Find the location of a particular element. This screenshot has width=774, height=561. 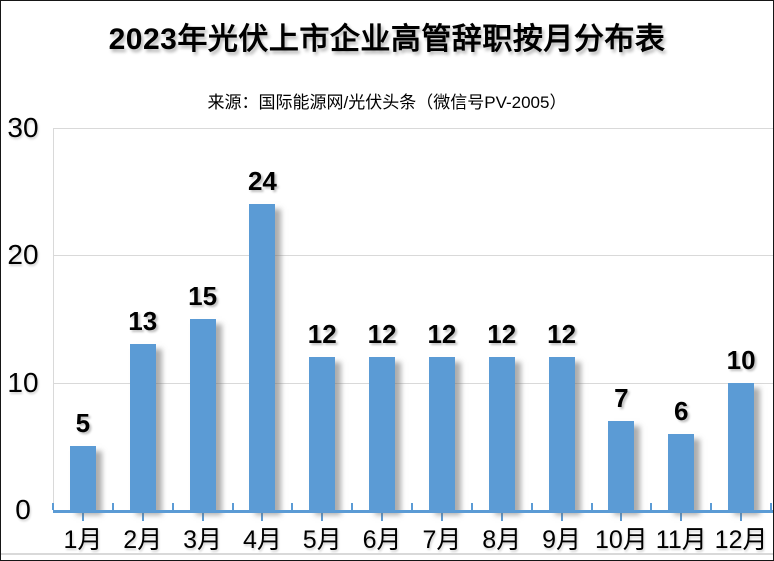

bar-value-label: 6 is located at coordinates (681, 410).